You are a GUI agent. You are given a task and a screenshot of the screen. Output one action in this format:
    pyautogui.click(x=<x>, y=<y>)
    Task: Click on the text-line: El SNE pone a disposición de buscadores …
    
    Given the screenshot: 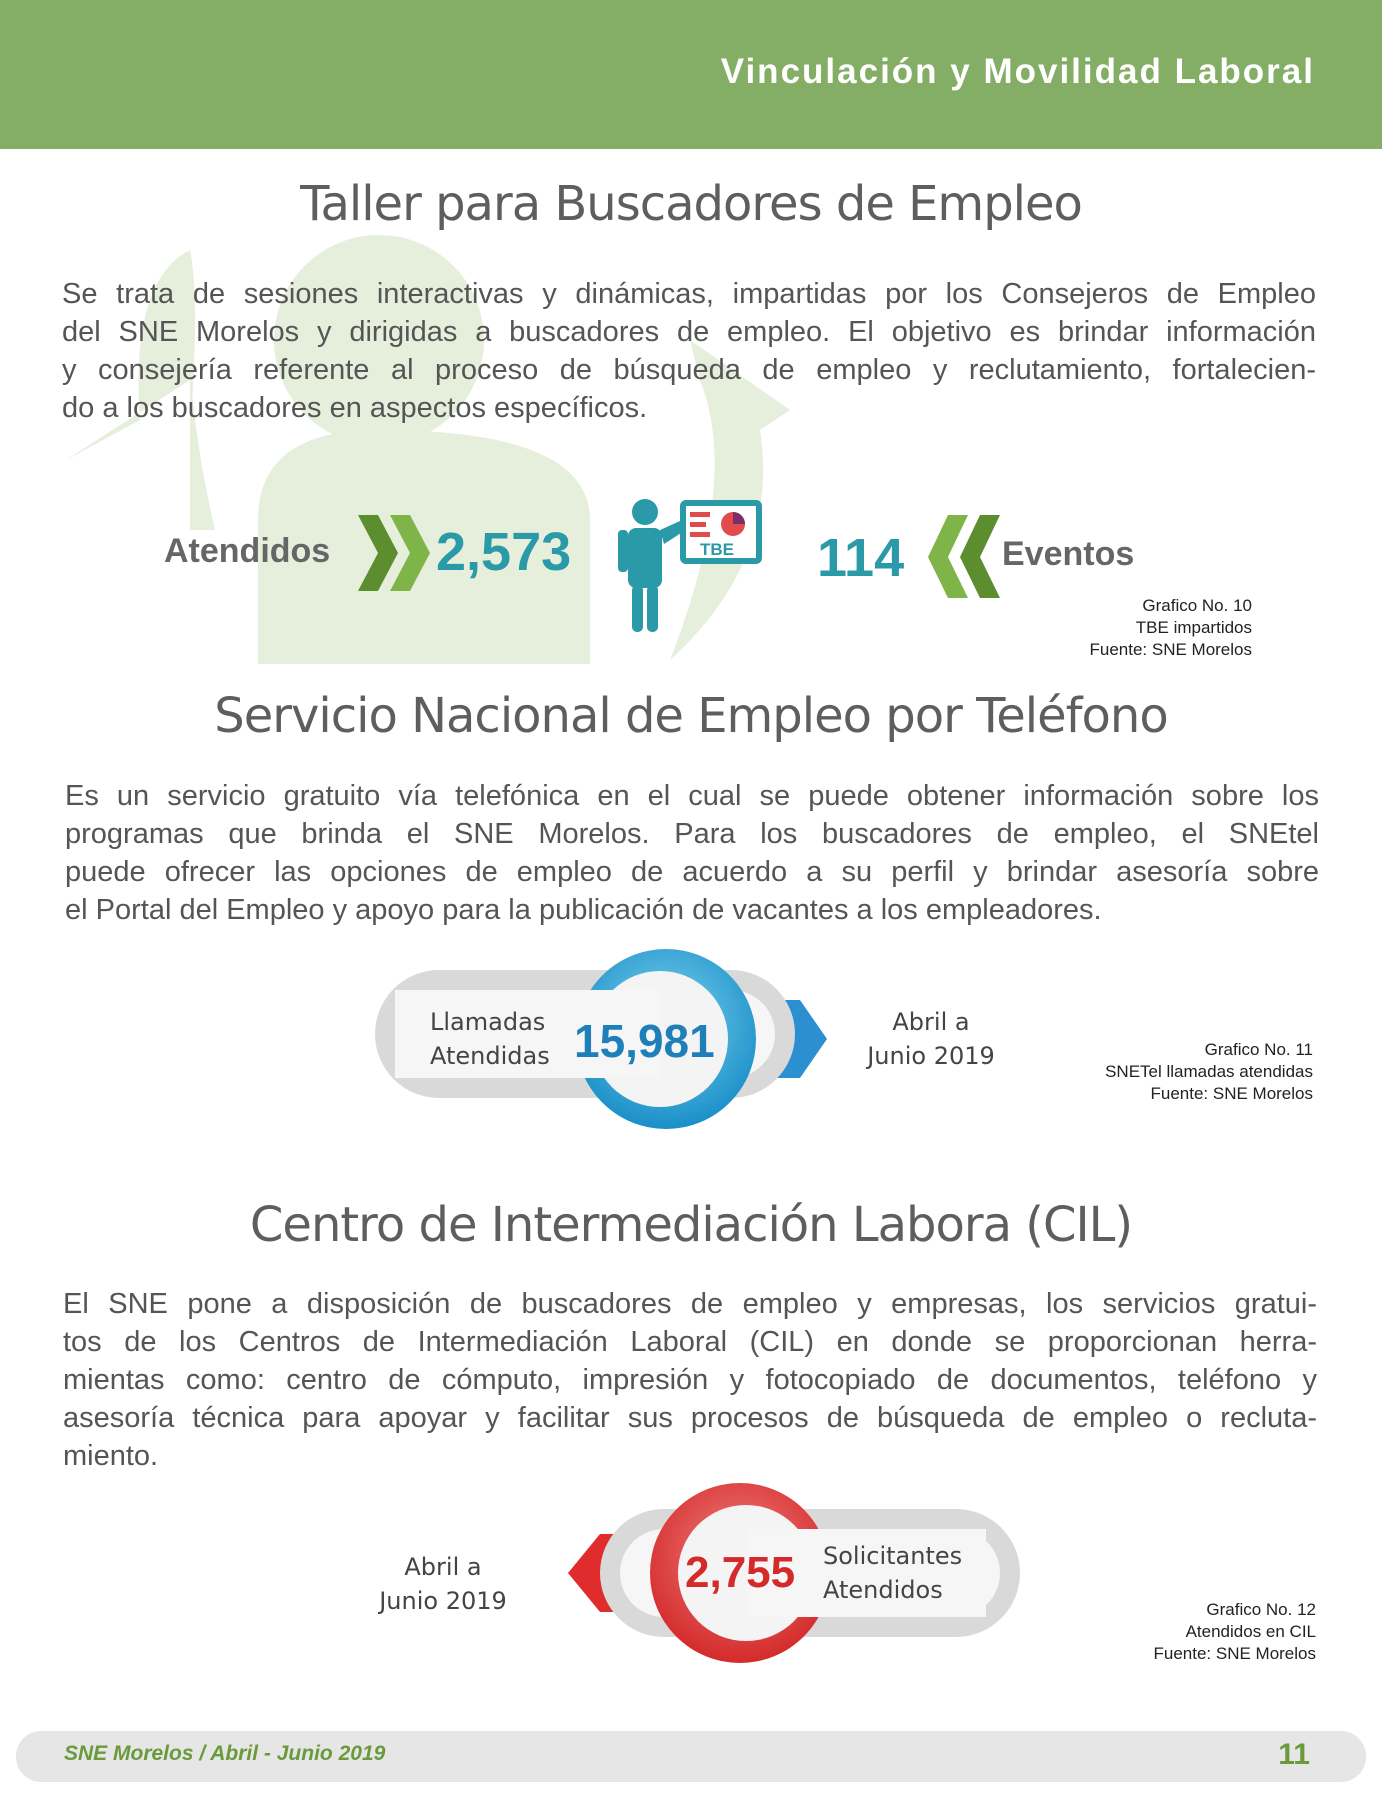 What is the action you would take?
    pyautogui.click(x=690, y=1304)
    